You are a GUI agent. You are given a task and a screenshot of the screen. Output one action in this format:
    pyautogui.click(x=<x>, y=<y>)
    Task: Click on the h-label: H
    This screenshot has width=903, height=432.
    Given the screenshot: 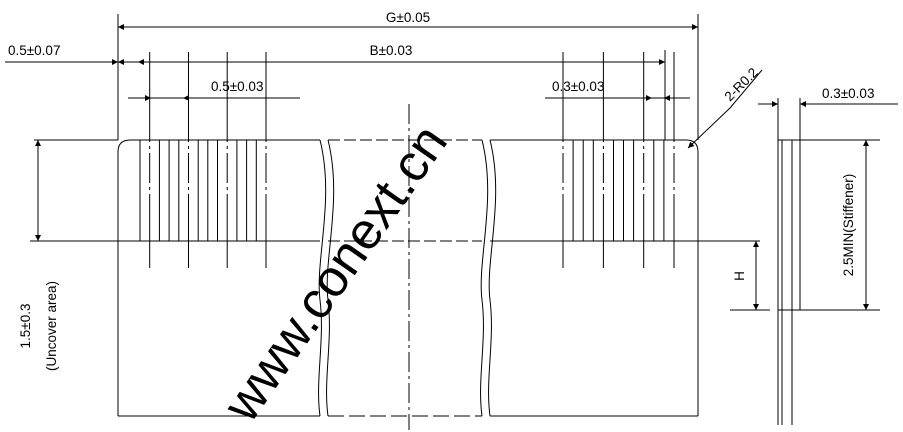 What is the action you would take?
    pyautogui.click(x=739, y=276)
    